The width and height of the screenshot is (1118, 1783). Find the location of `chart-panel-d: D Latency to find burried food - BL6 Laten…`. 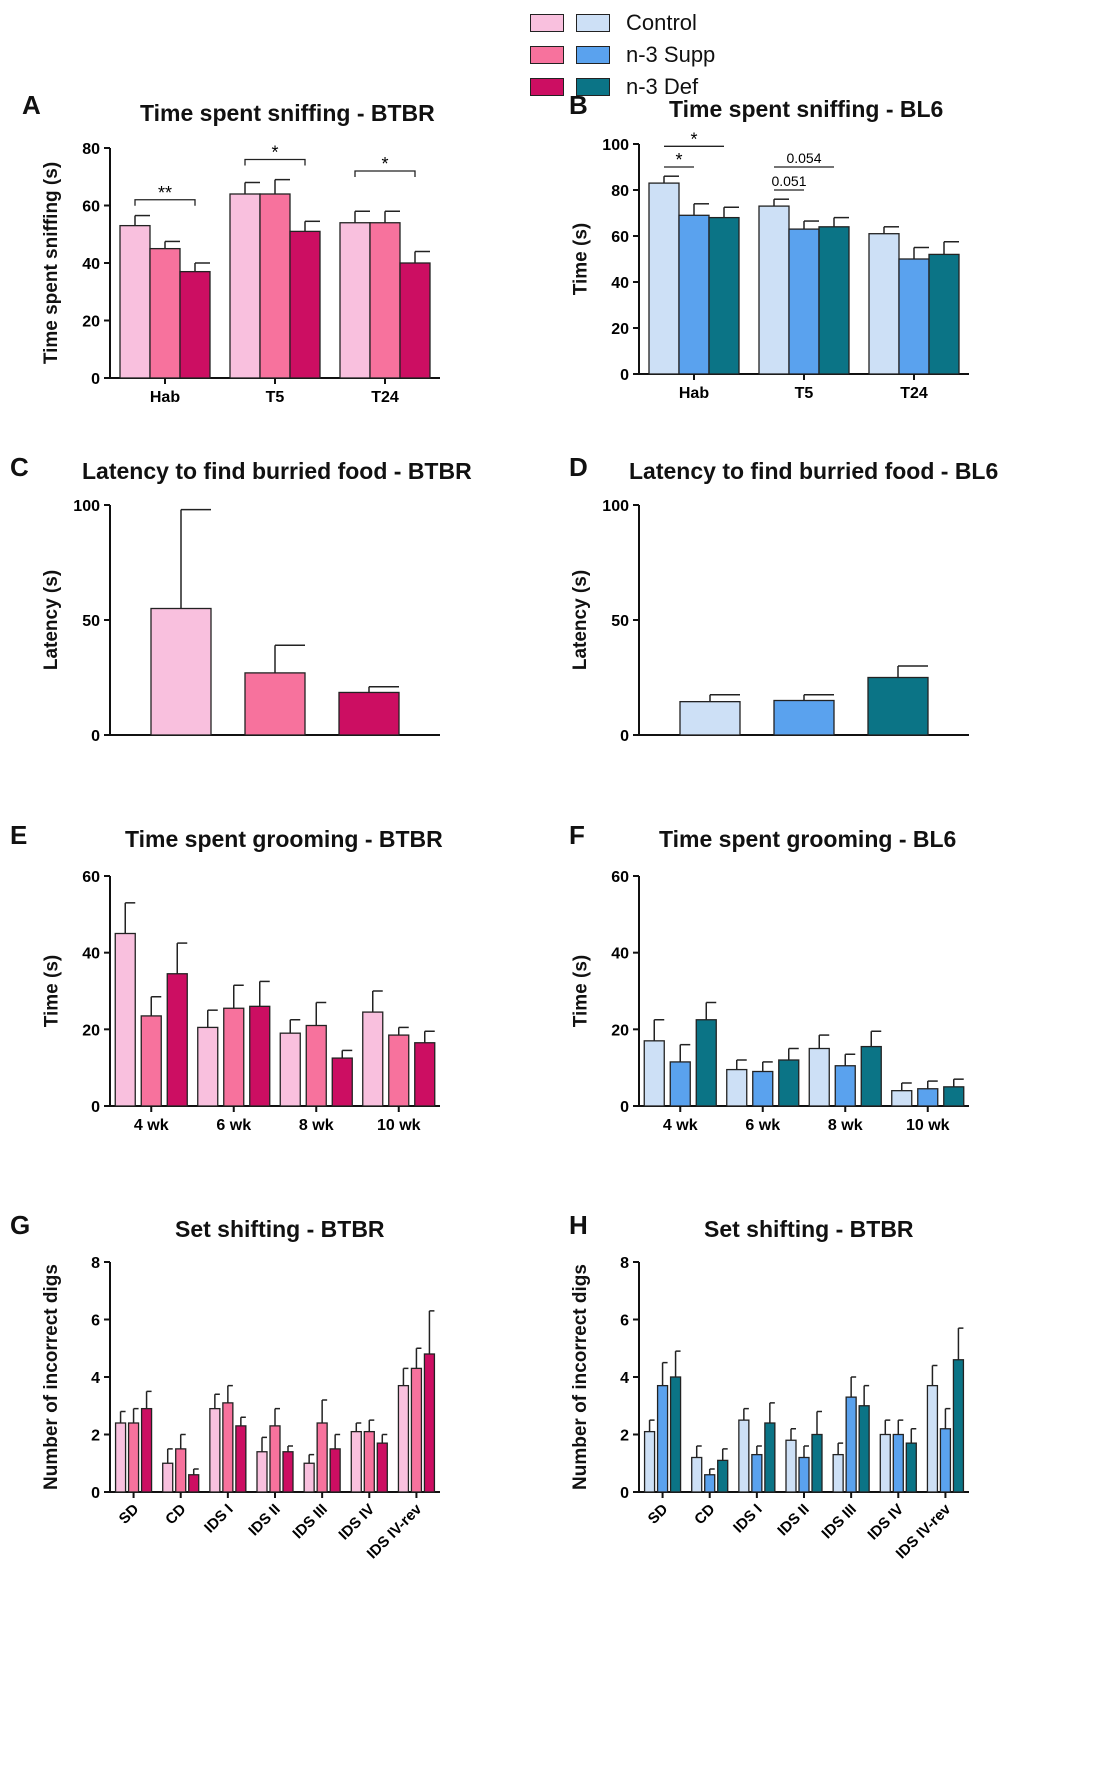

chart-panel-d: D Latency to find burried food - BL6 Laten… is located at coordinates (838, 650).